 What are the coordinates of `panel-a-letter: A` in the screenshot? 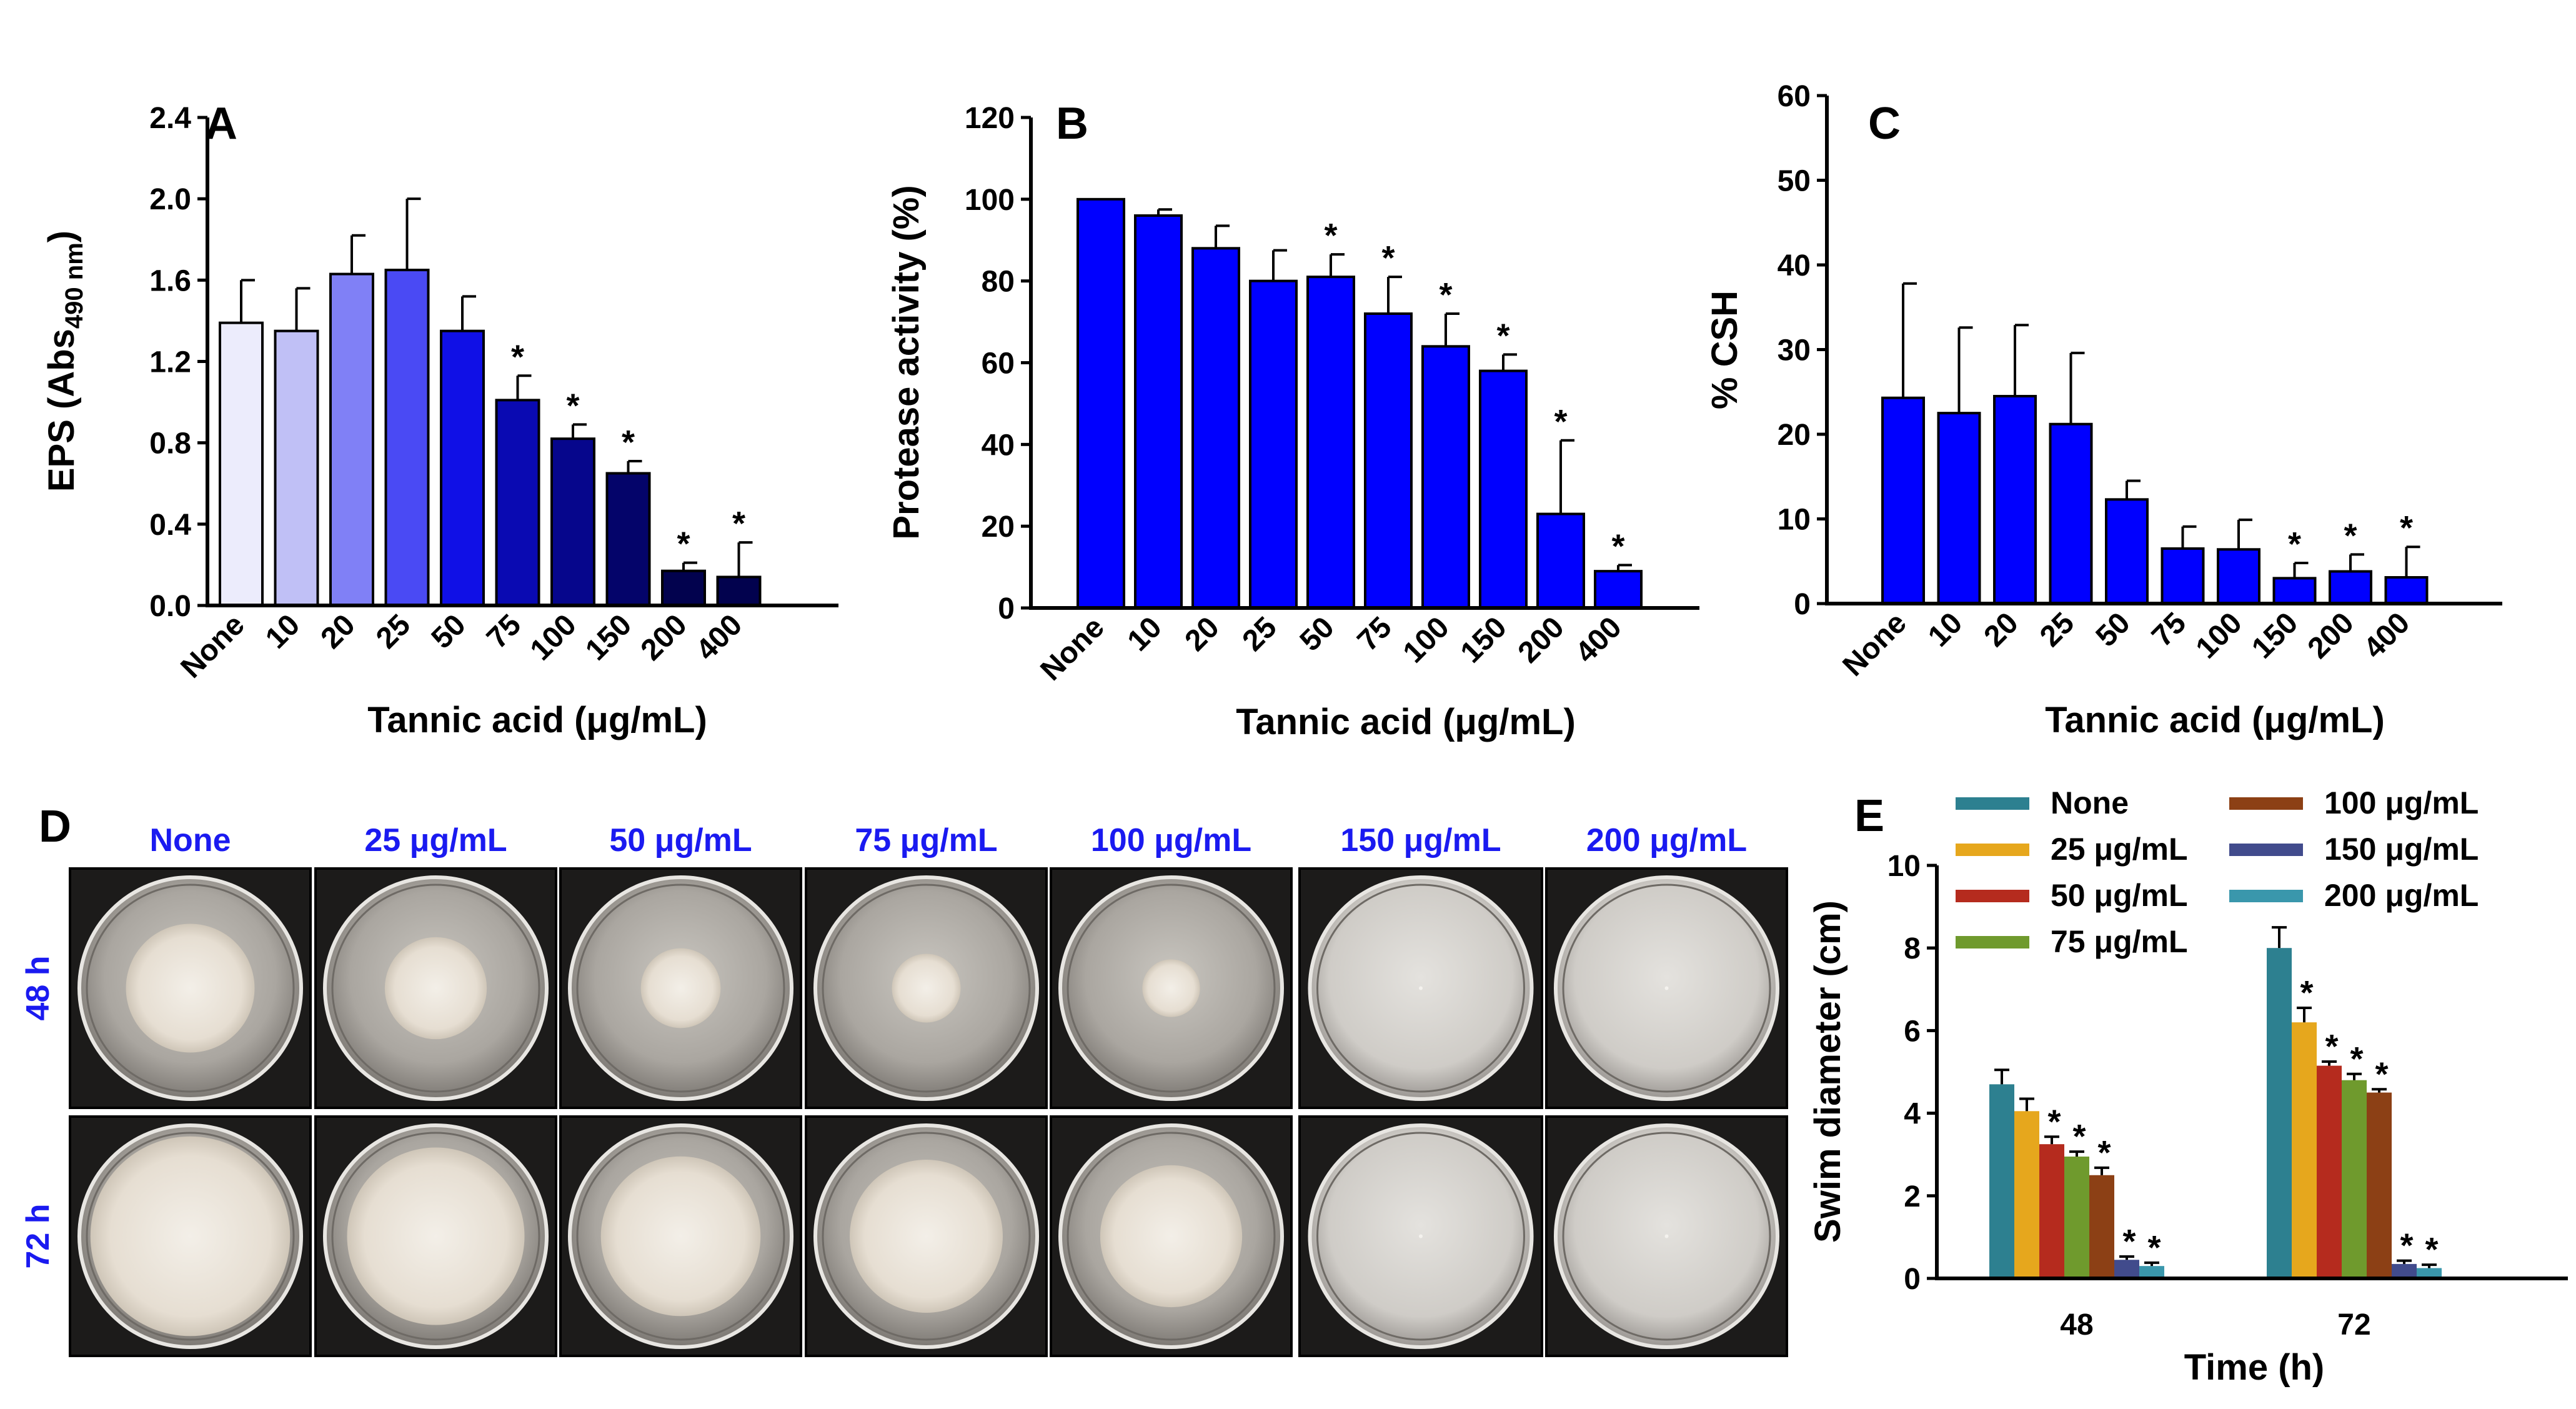 It's located at (221, 124).